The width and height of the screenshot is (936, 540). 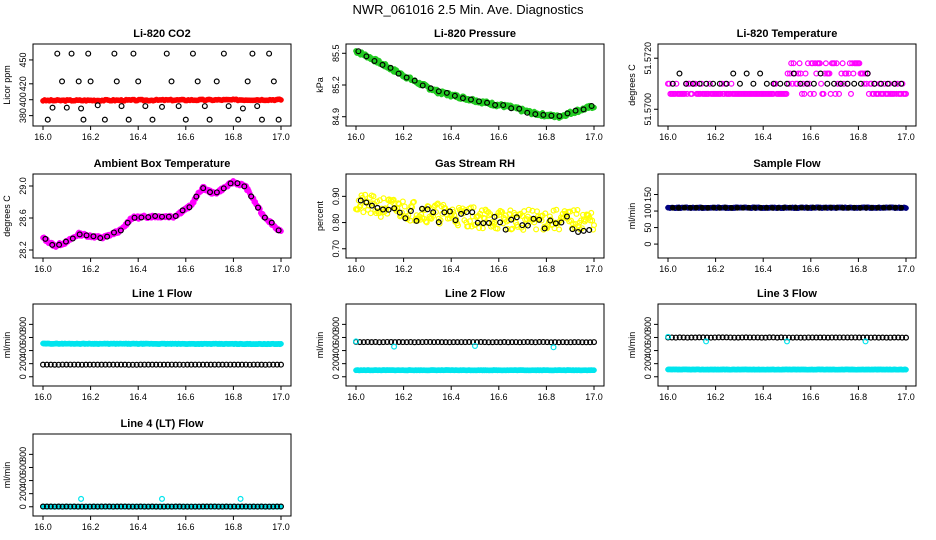 I want to click on y-tick-label: 400, so click(x=336, y=350).